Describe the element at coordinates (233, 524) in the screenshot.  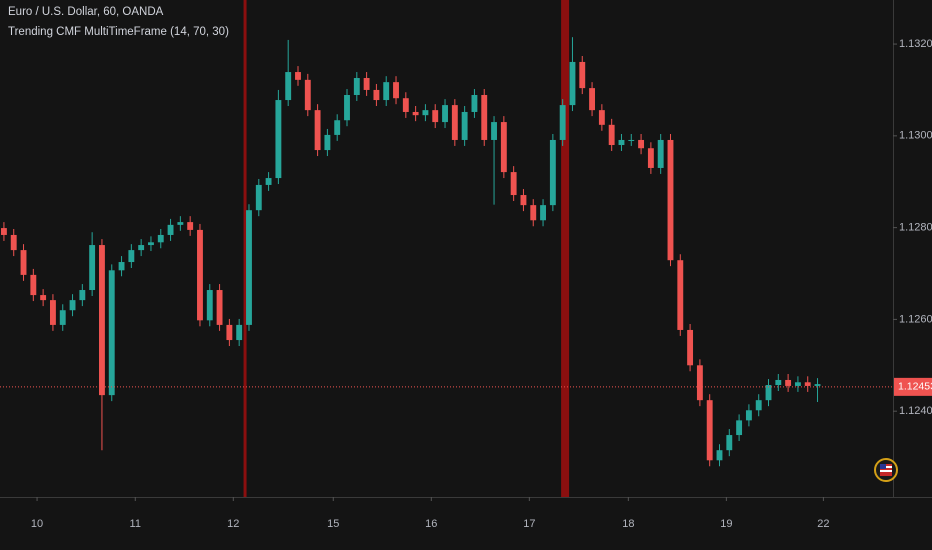
I see `x-tick-label: 12` at that location.